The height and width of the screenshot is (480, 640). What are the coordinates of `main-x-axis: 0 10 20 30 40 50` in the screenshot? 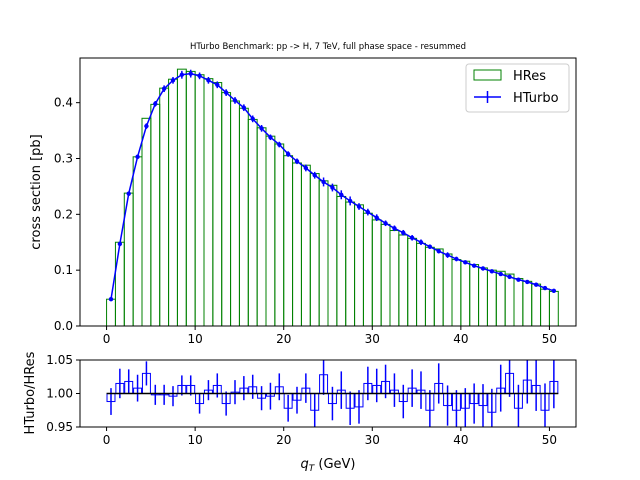 It's located at (330, 336).